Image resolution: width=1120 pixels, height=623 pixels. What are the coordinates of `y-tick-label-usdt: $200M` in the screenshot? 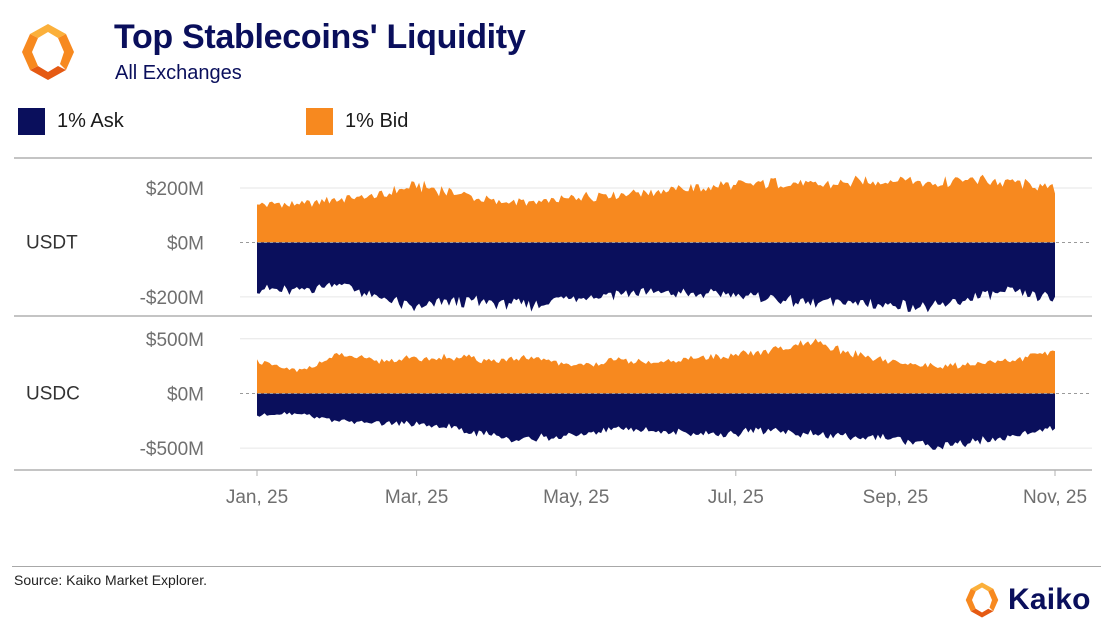 It's located at (175, 189).